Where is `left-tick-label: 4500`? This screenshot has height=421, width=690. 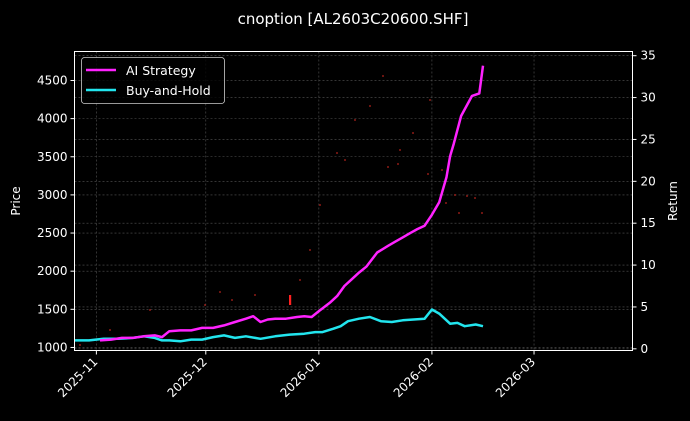
left-tick-label: 4500 is located at coordinates (52, 80).